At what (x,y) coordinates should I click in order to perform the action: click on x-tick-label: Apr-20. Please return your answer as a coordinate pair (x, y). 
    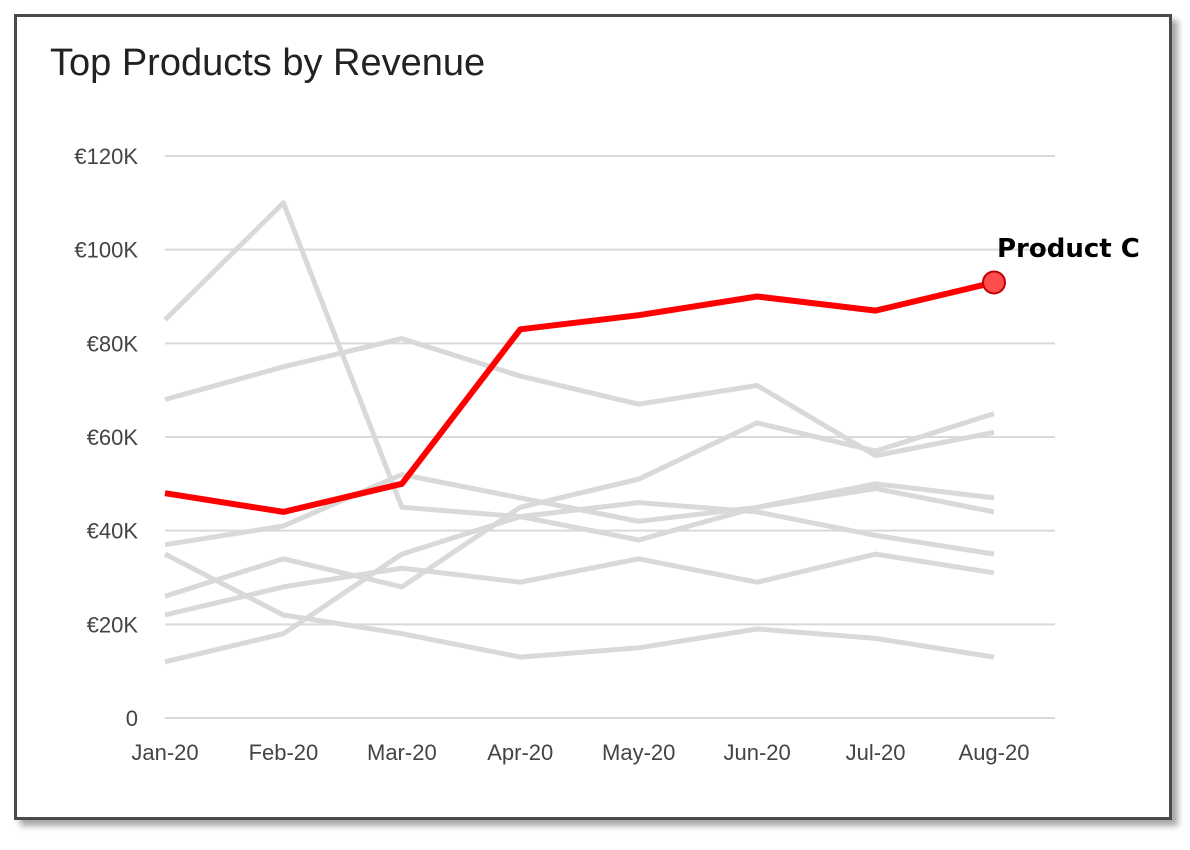
    Looking at the image, I should click on (520, 752).